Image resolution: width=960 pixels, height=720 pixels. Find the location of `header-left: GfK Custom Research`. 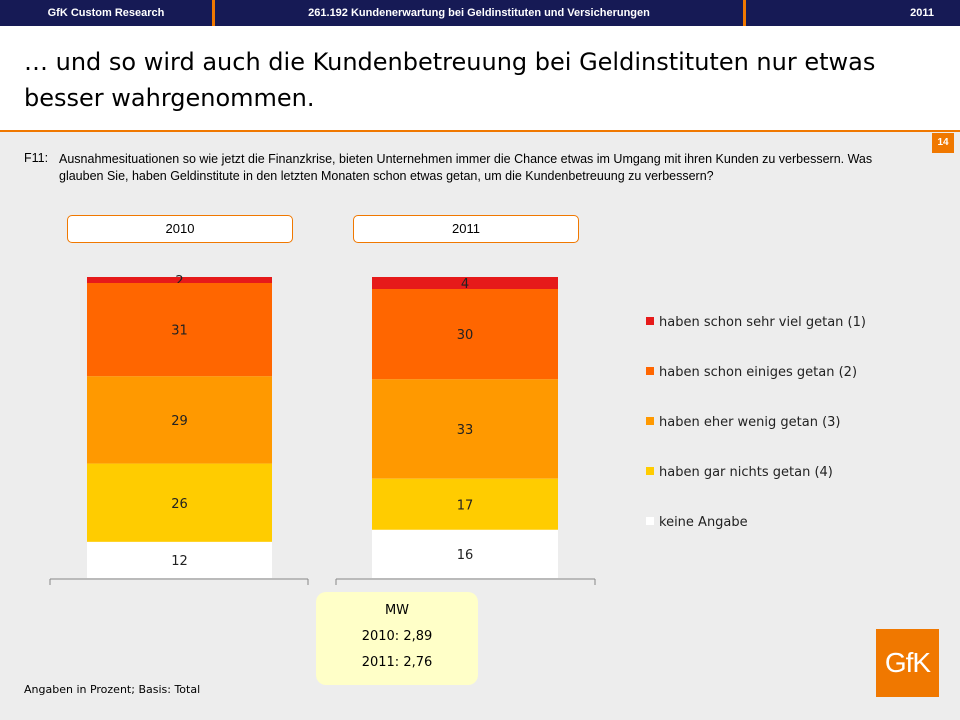

header-left: GfK Custom Research is located at coordinates (107, 13).